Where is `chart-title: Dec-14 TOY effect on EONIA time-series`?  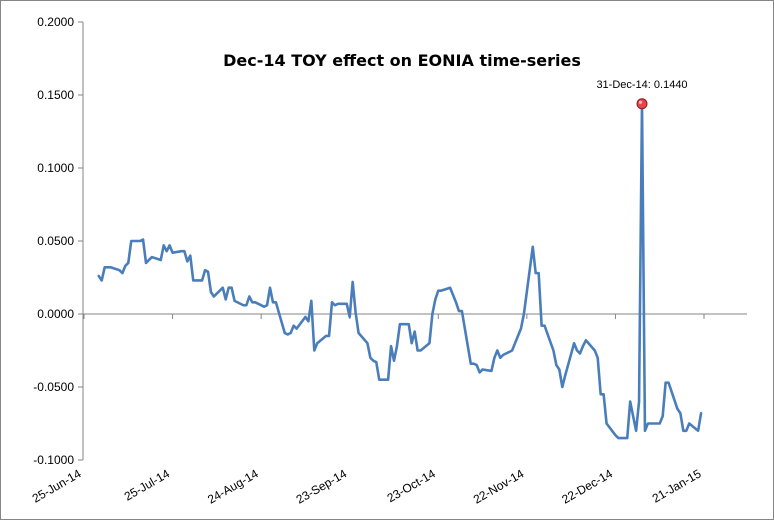 chart-title: Dec-14 TOY effect on EONIA time-series is located at coordinates (402, 60).